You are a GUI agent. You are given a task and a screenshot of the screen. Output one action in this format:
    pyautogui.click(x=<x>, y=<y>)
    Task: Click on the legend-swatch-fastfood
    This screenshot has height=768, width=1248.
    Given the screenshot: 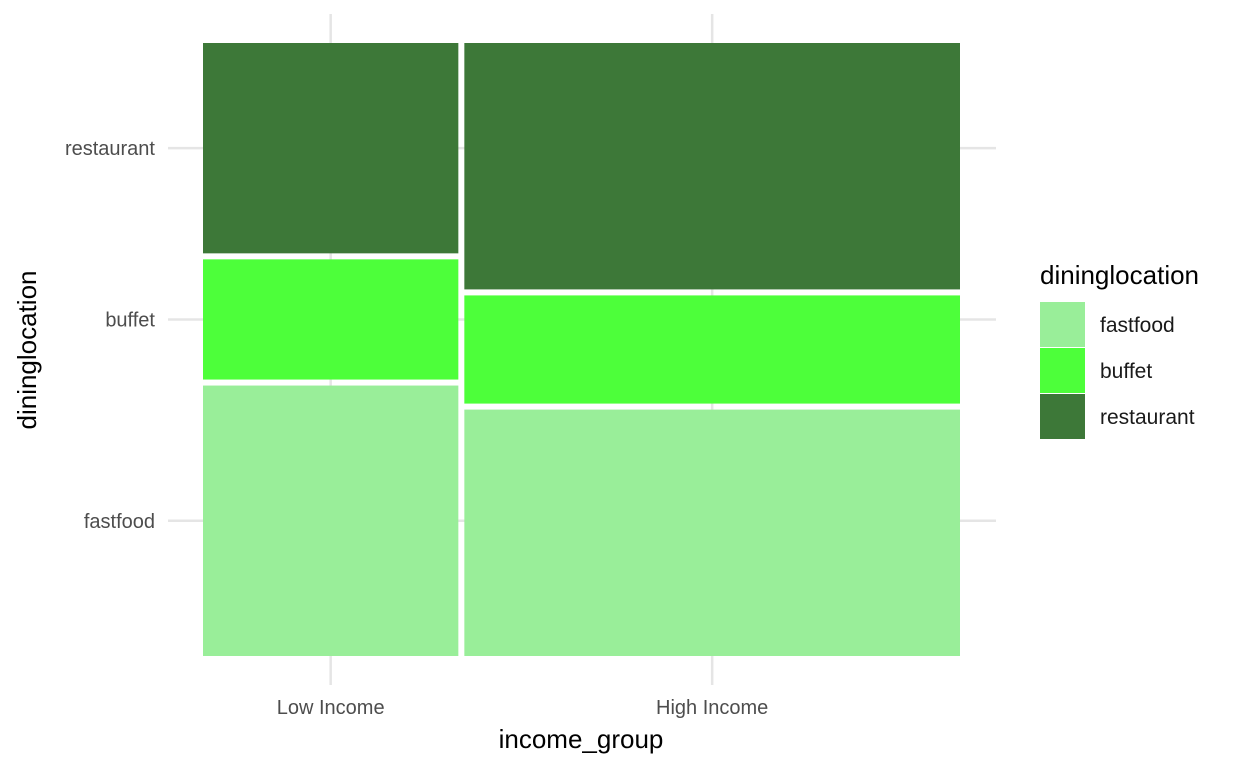 What is the action you would take?
    pyautogui.click(x=1062, y=324)
    